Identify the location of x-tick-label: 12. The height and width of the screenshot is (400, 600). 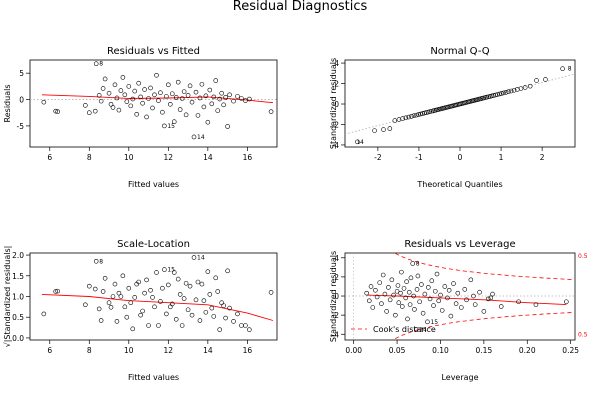
(169, 350).